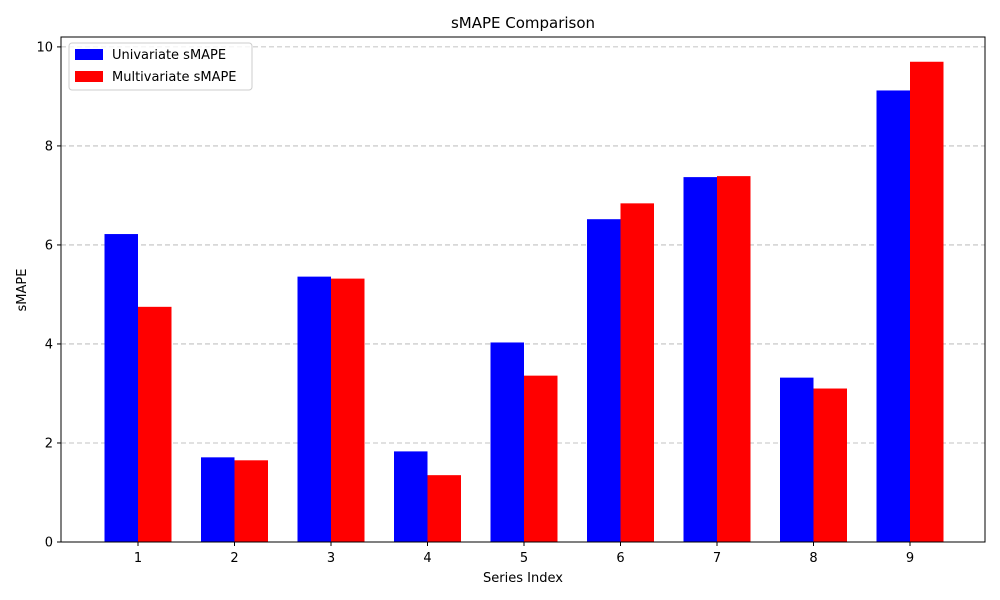 This screenshot has width=1000, height=600. What do you see at coordinates (523, 23) in the screenshot?
I see `chart-title: sMAPE Comparison` at bounding box center [523, 23].